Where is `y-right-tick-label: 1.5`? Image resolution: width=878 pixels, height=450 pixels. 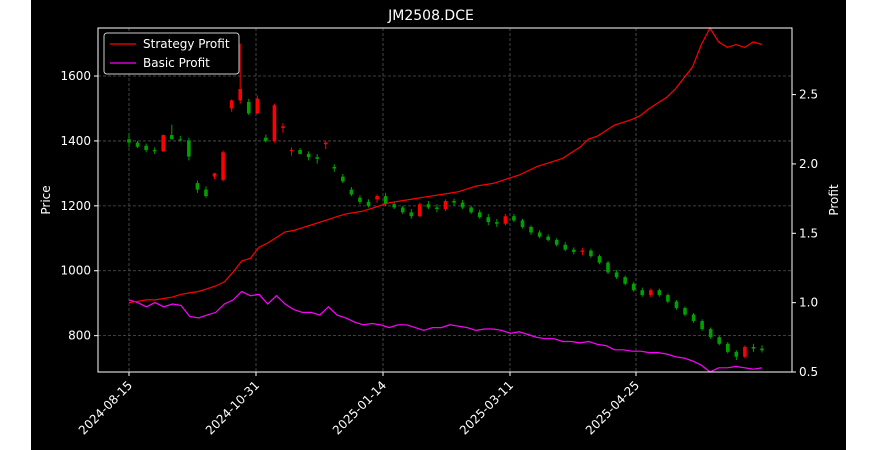
y-right-tick-label: 1.5 is located at coordinates (808, 233).